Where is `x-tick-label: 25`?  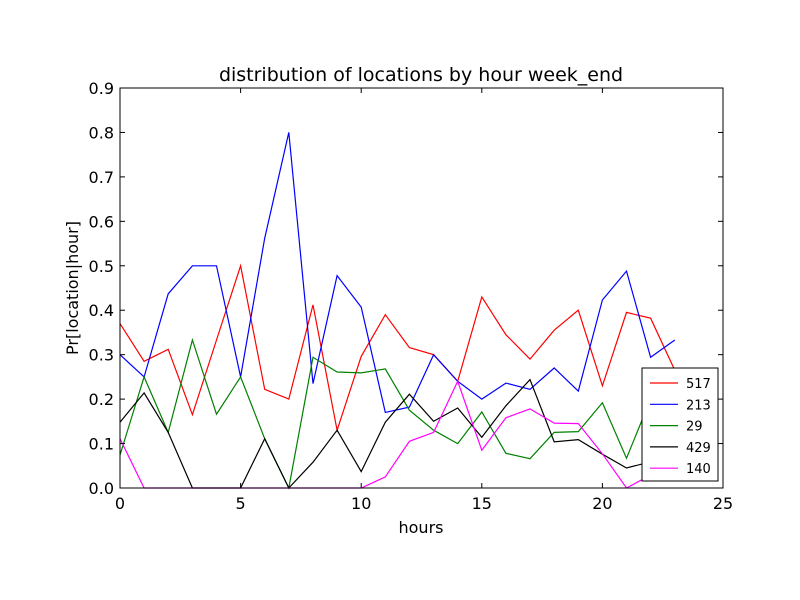 x-tick-label: 25 is located at coordinates (723, 503).